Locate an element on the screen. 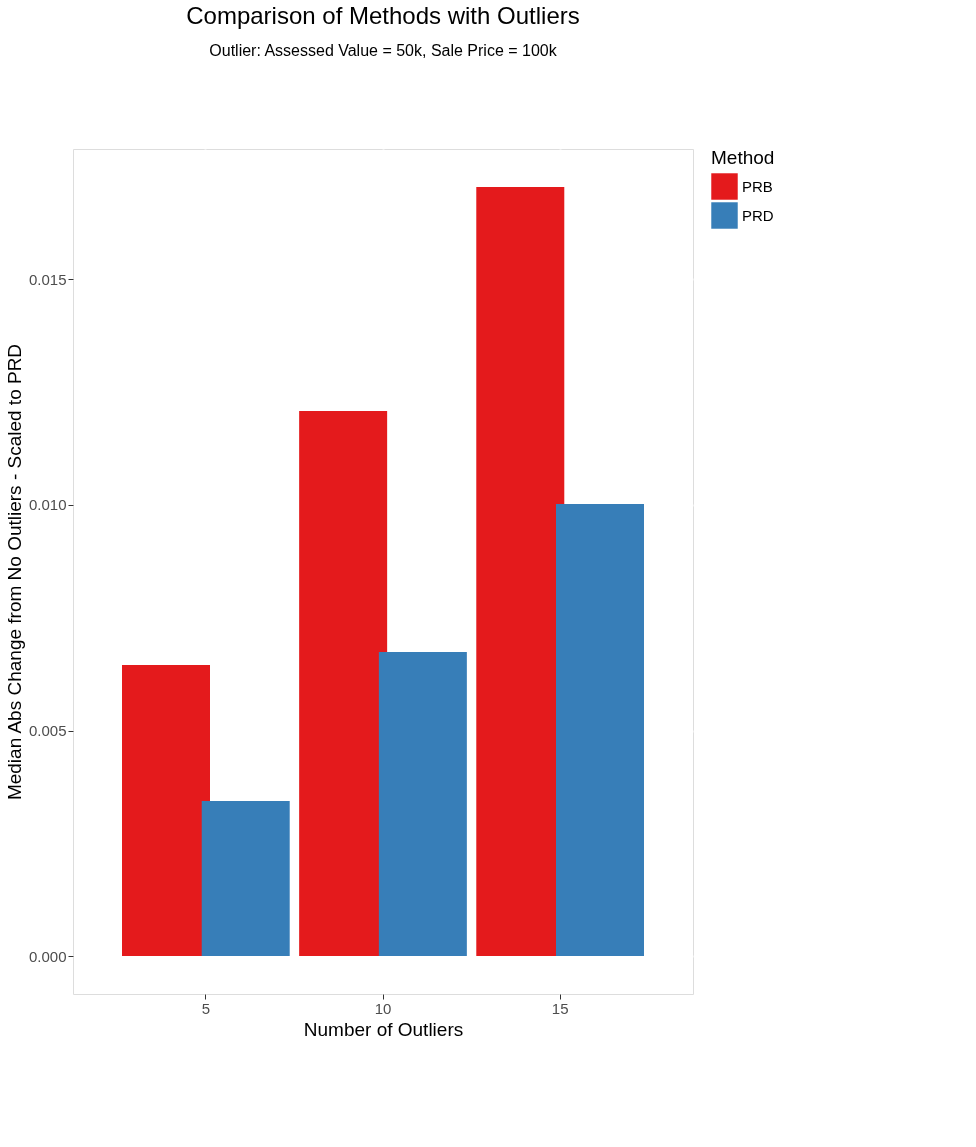 The width and height of the screenshot is (976, 1147). y-tick-label: 0.000 is located at coordinates (47, 956).